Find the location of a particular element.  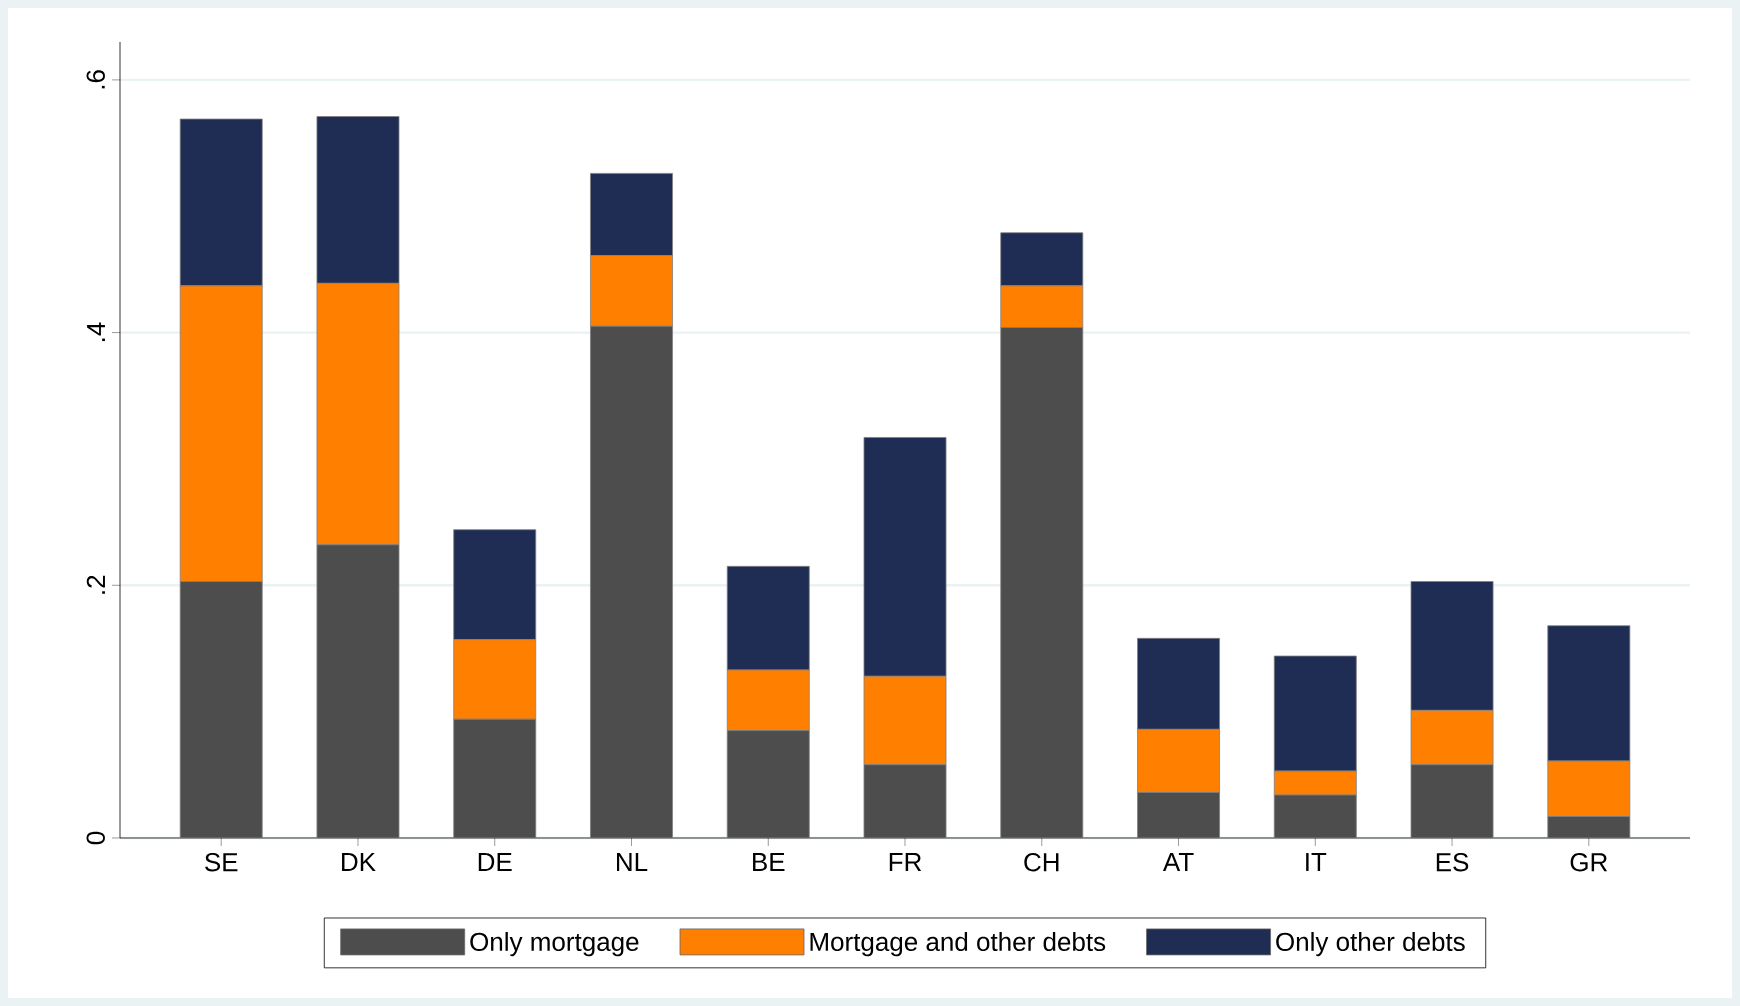

y-tick-label: .2 is located at coordinates (95, 584).